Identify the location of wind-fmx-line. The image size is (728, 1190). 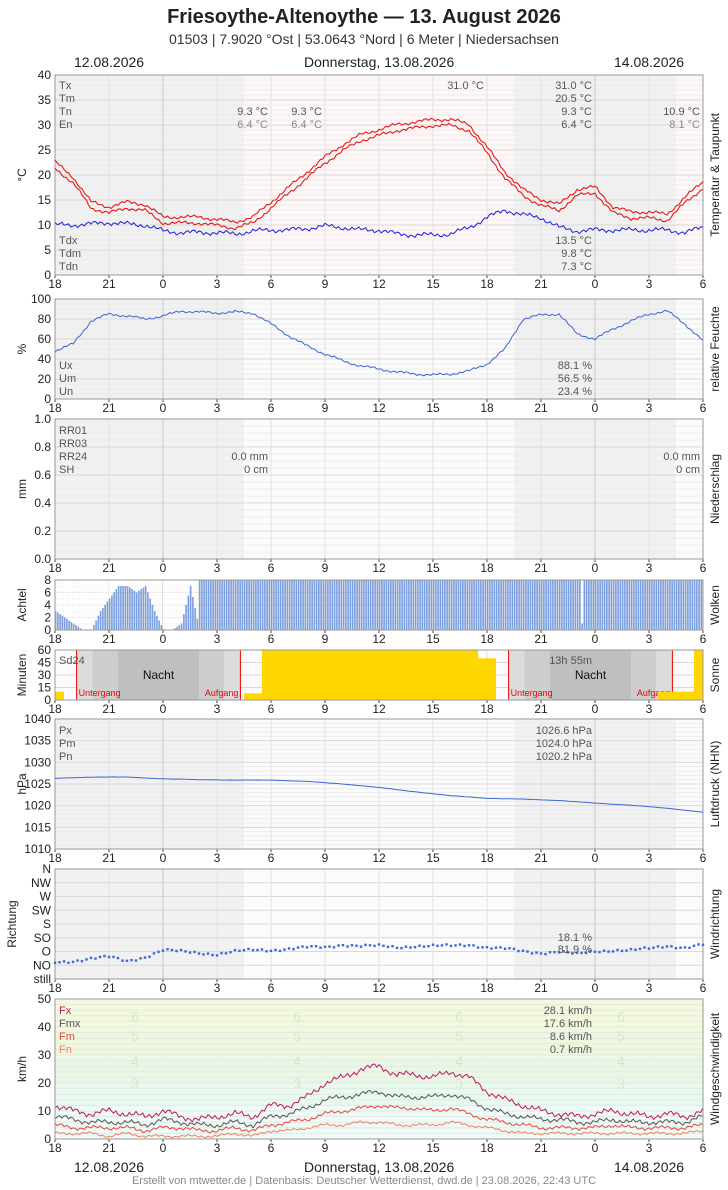
(379, 1109).